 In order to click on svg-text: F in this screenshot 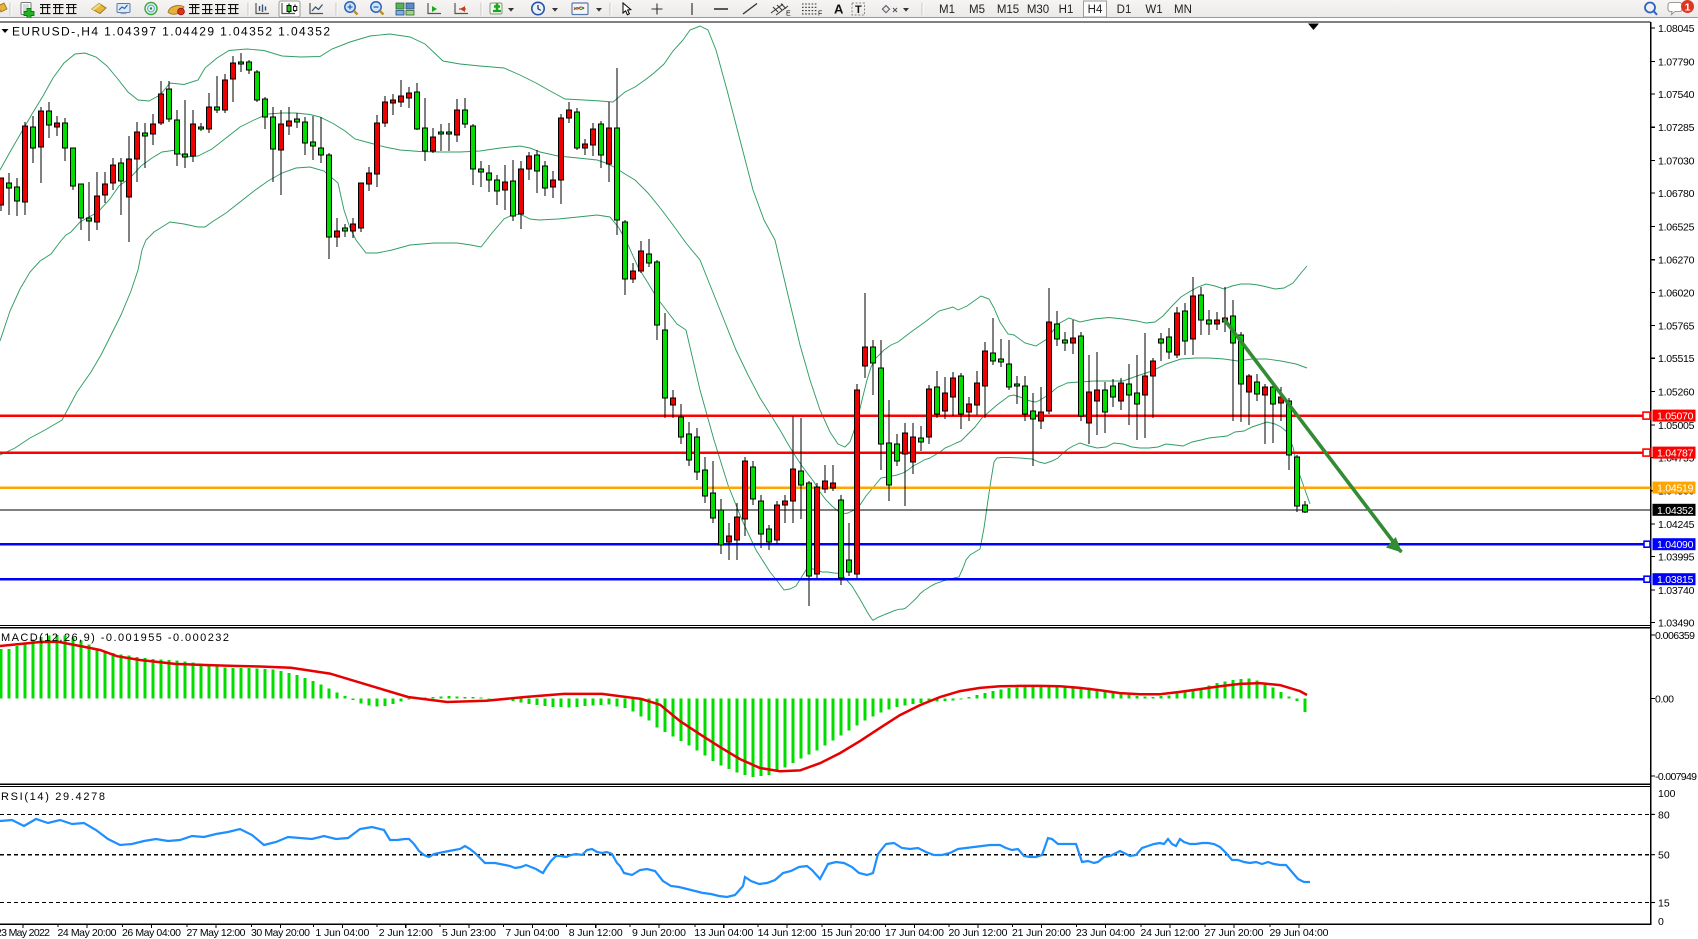, I will do `click(820, 14)`.